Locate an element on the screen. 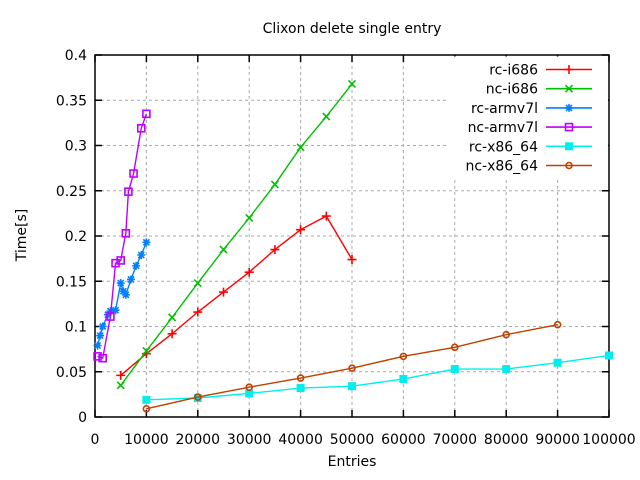 The image size is (640, 480). legend-label-nc-x86_64: nc-x86_64 is located at coordinates (501, 167).